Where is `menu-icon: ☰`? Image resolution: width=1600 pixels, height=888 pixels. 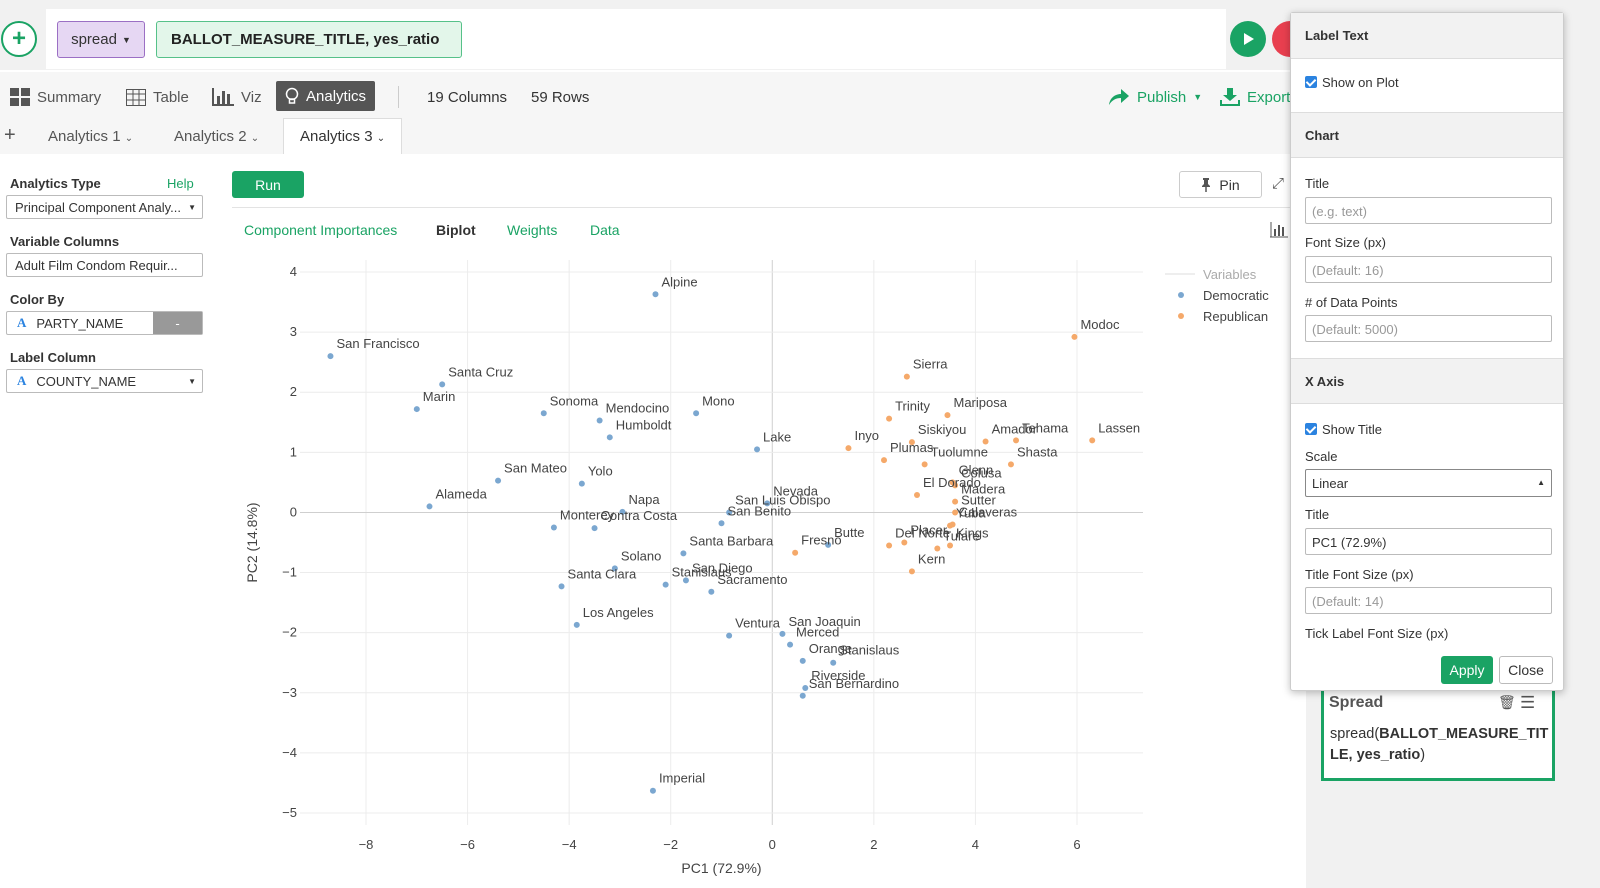
menu-icon: ☰ is located at coordinates (1528, 702).